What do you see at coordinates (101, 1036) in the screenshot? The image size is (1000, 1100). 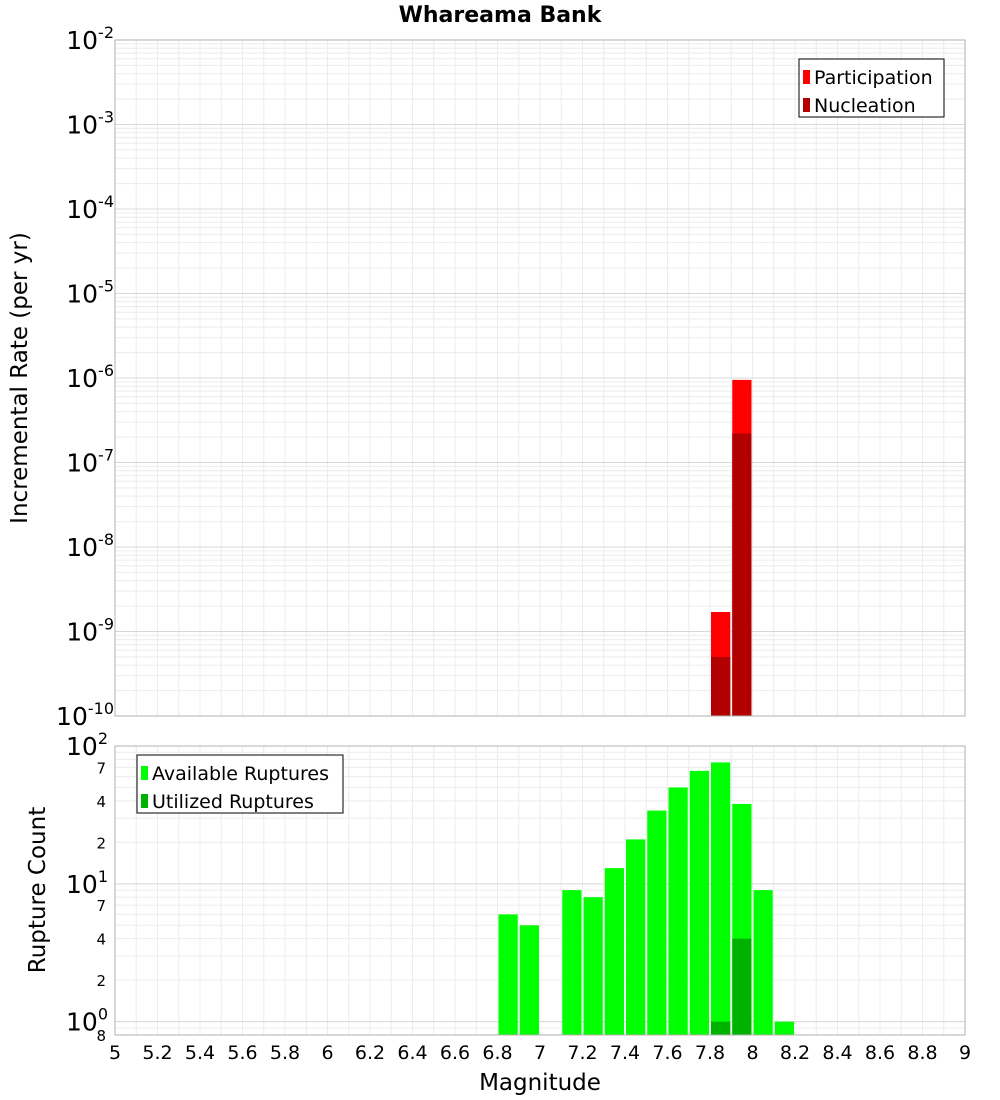 I see `bottom-y-minor-label: 8` at bounding box center [101, 1036].